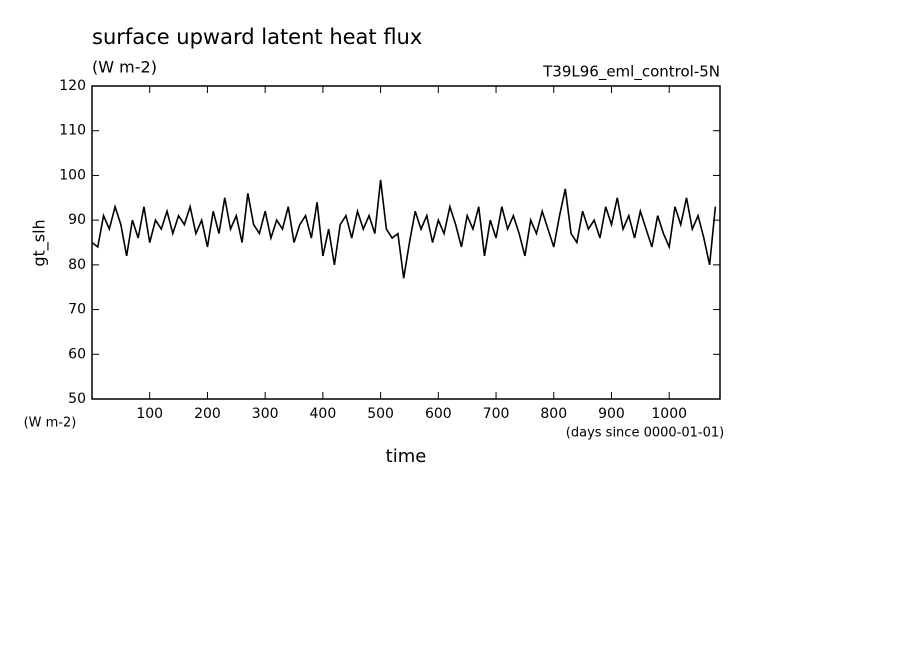 Image resolution: width=904 pixels, height=654 pixels. Describe the element at coordinates (323, 414) in the screenshot. I see `x-tick-label: 400` at that location.